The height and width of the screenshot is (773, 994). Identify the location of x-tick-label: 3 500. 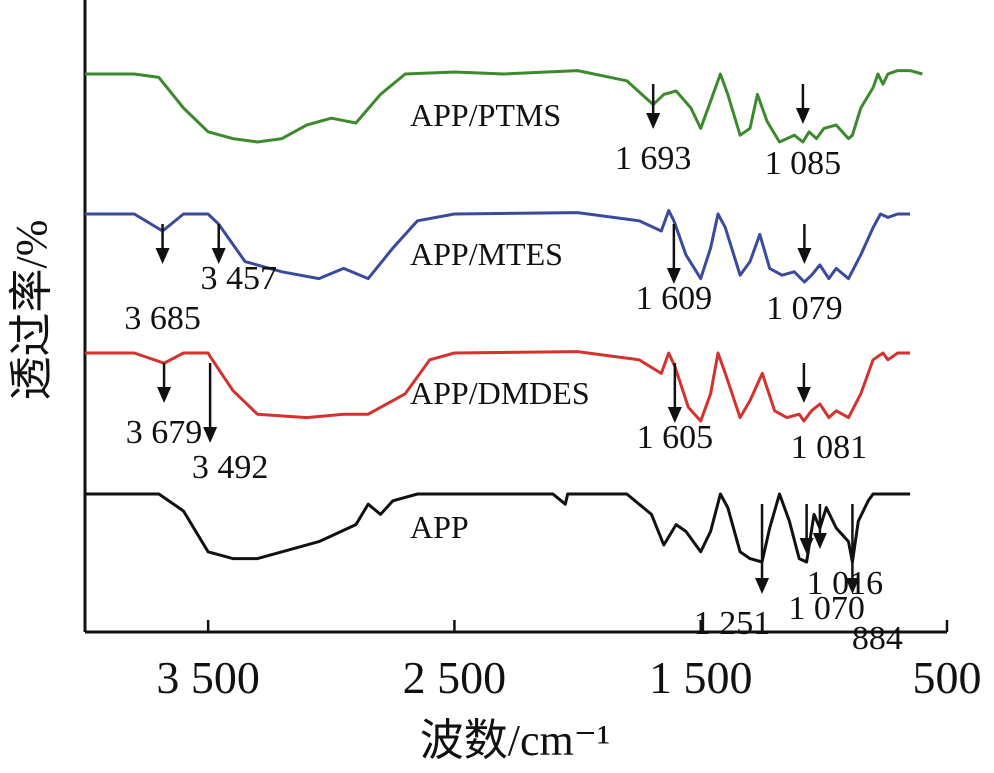
(208, 677).